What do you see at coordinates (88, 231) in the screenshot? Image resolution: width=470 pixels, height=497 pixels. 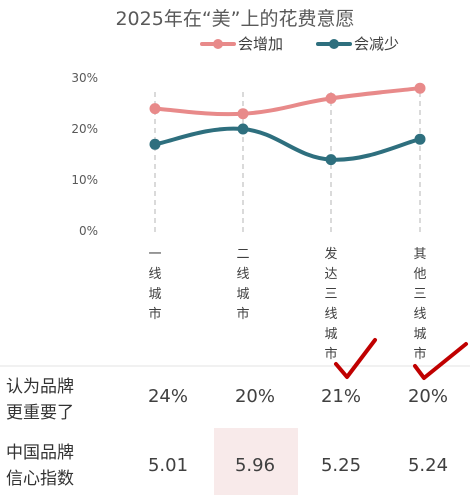 I see `y-tick-label: 0%` at bounding box center [88, 231].